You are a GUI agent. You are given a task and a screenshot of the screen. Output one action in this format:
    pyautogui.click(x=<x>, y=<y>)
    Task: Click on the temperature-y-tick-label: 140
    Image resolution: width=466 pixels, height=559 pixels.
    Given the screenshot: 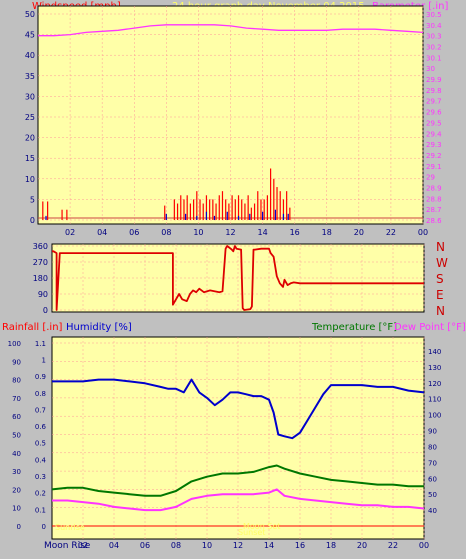 What is the action you would take?
    pyautogui.click(x=434, y=352)
    